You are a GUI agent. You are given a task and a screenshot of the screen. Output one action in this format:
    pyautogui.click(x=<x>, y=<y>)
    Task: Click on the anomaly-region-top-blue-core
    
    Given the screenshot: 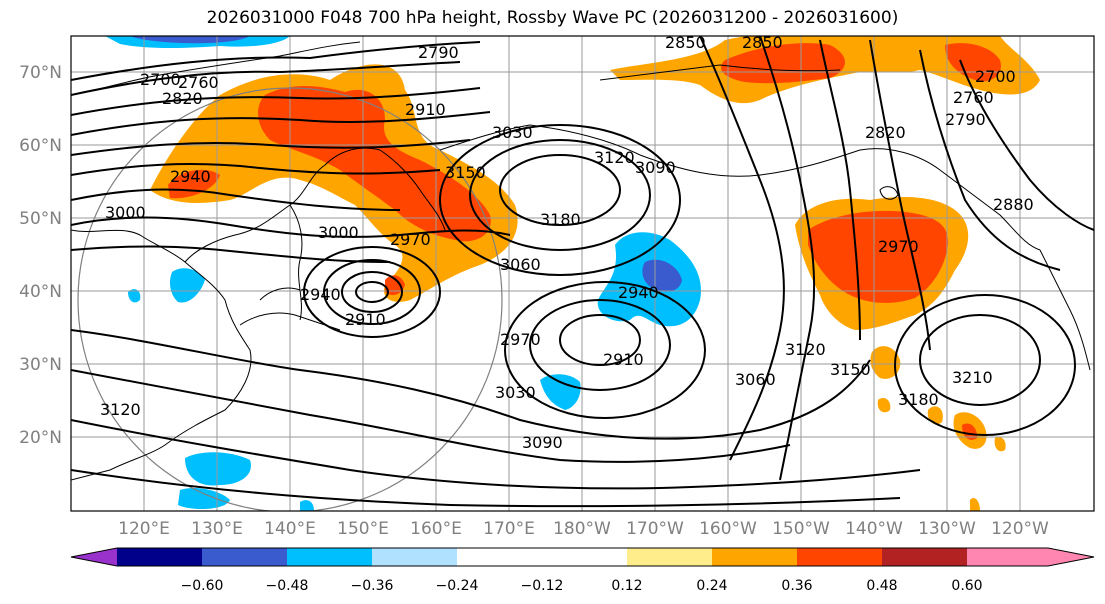 What is the action you would take?
    pyautogui.click(x=190, y=40)
    